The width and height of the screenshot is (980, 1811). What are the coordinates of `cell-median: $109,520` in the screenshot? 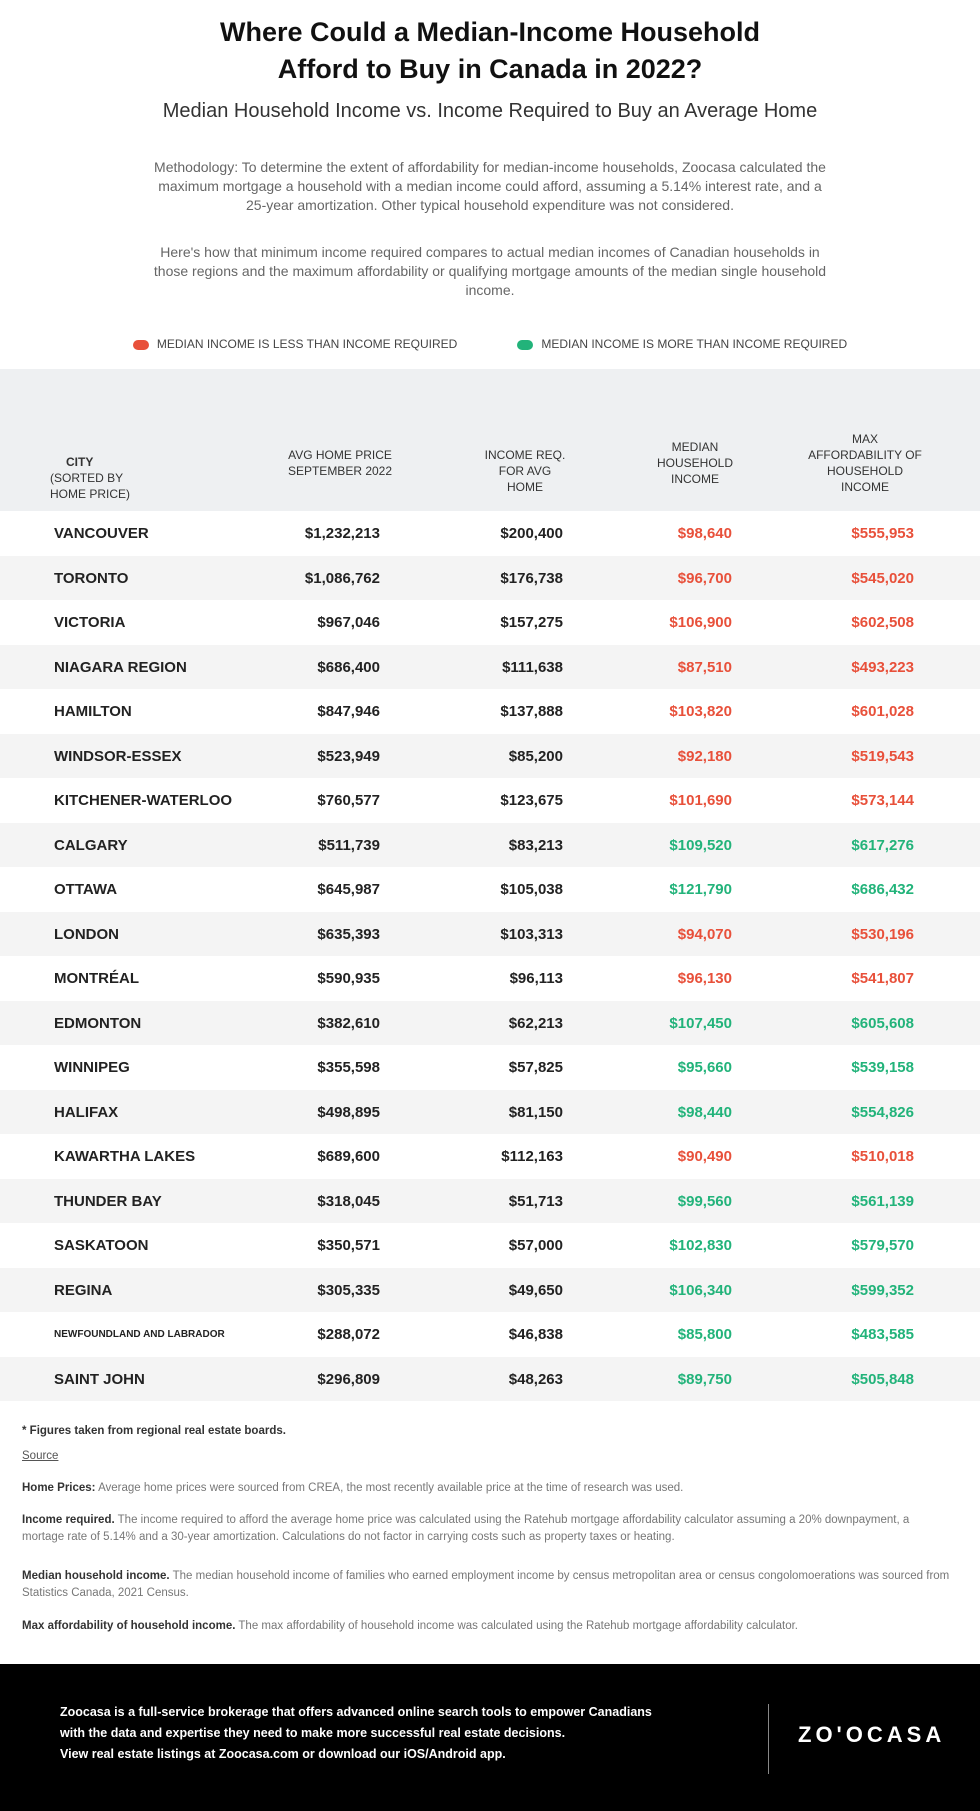 It's located at (700, 845).